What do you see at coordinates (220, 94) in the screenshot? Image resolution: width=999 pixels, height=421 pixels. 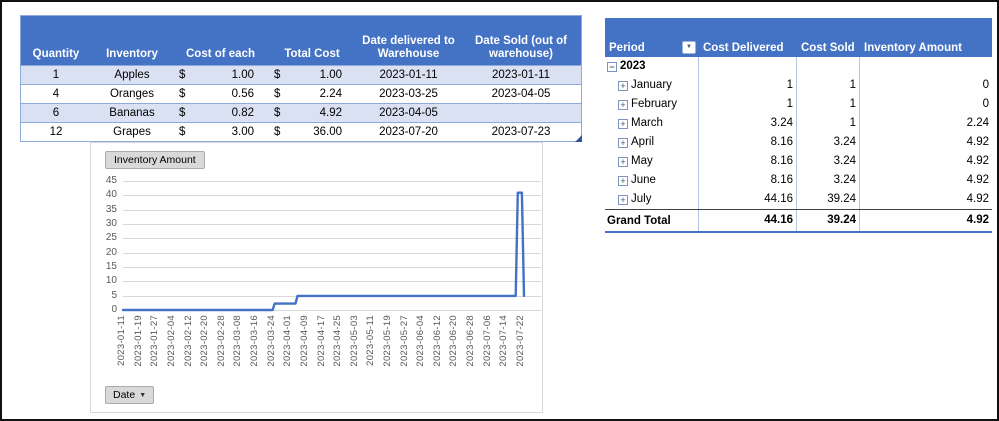 I see `cell-cost-of-each: $0.56` at bounding box center [220, 94].